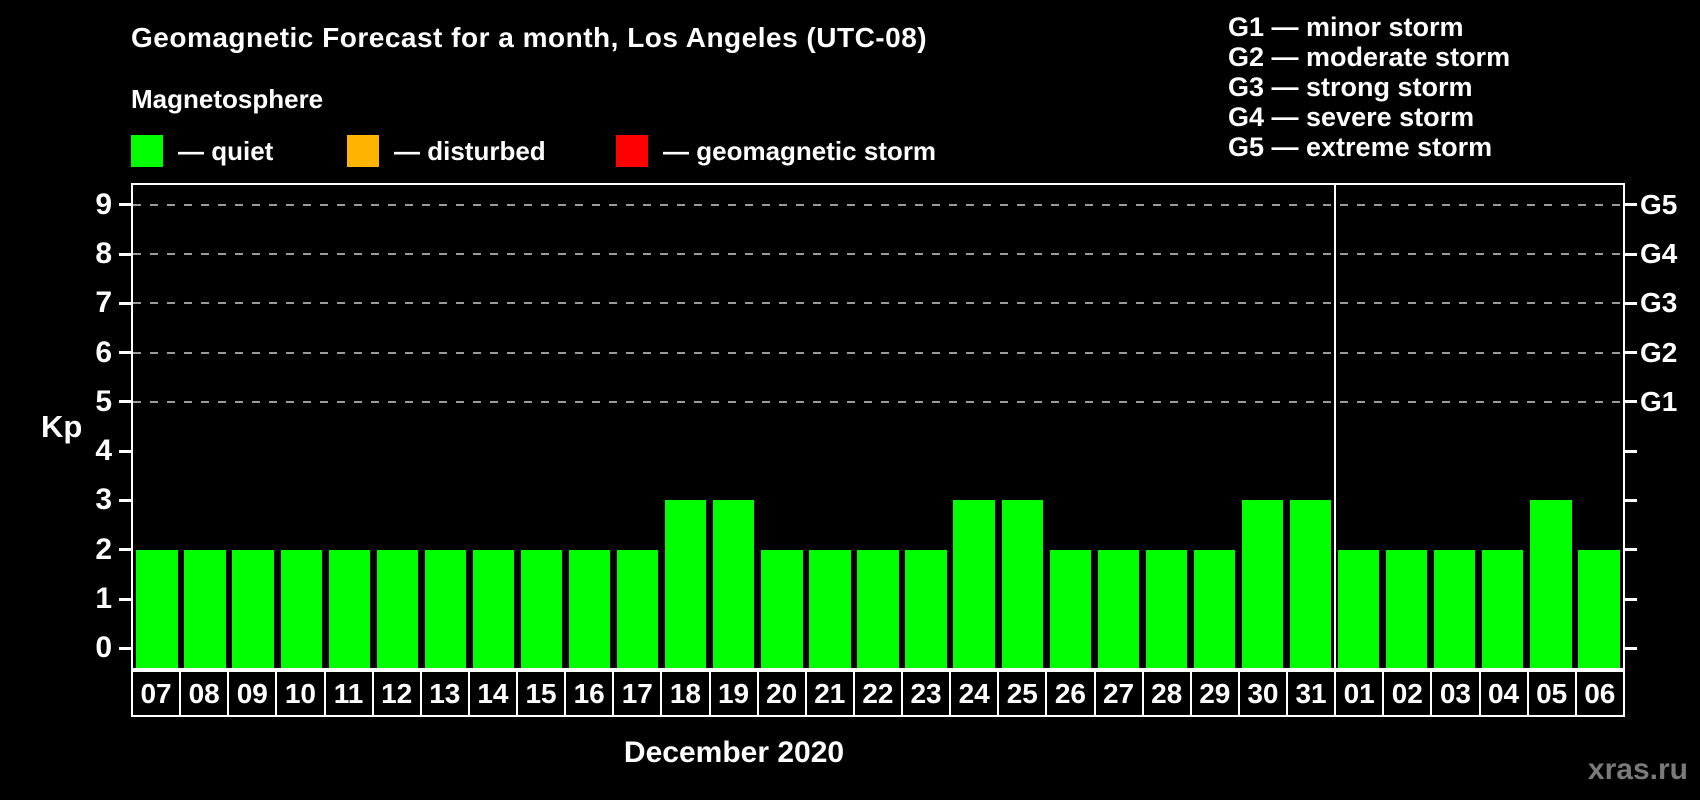  Describe the element at coordinates (103, 549) in the screenshot. I see `y-tick-label-2: 2` at that location.